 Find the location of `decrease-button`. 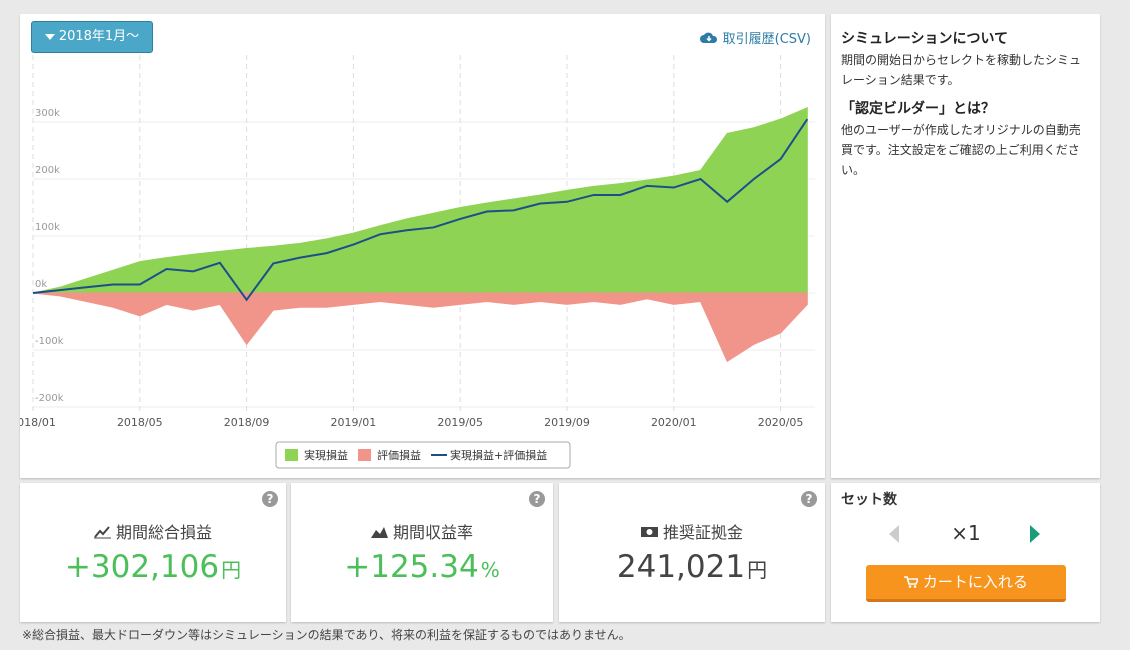

decrease-button is located at coordinates (895, 534).